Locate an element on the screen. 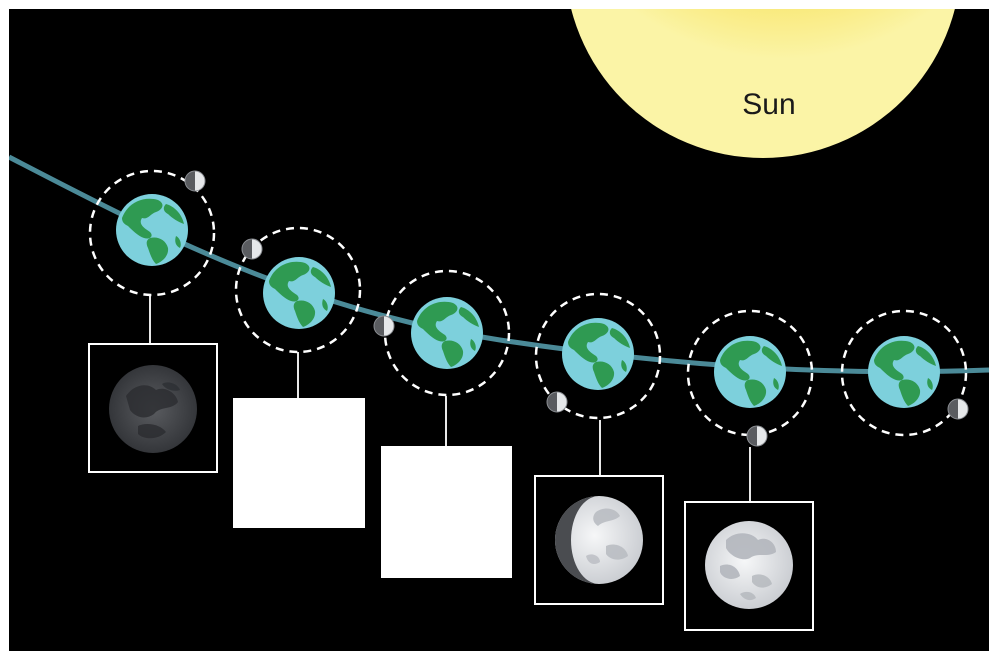 The width and height of the screenshot is (993, 656). sun-disk is located at coordinates (763, 83).